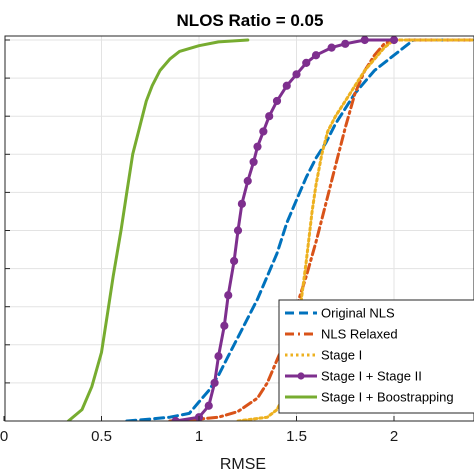 The image size is (474, 474). Describe the element at coordinates (250, 20) in the screenshot. I see `chart-title: NLOS Ratio = 0.05` at that location.